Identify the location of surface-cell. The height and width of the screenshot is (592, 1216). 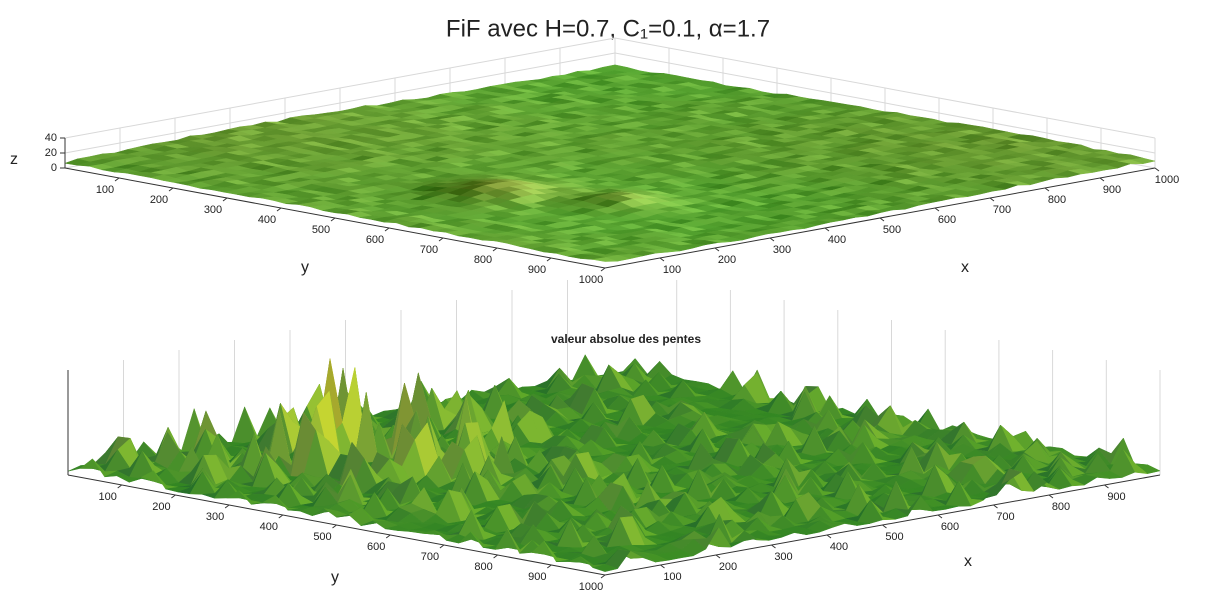
(605, 259).